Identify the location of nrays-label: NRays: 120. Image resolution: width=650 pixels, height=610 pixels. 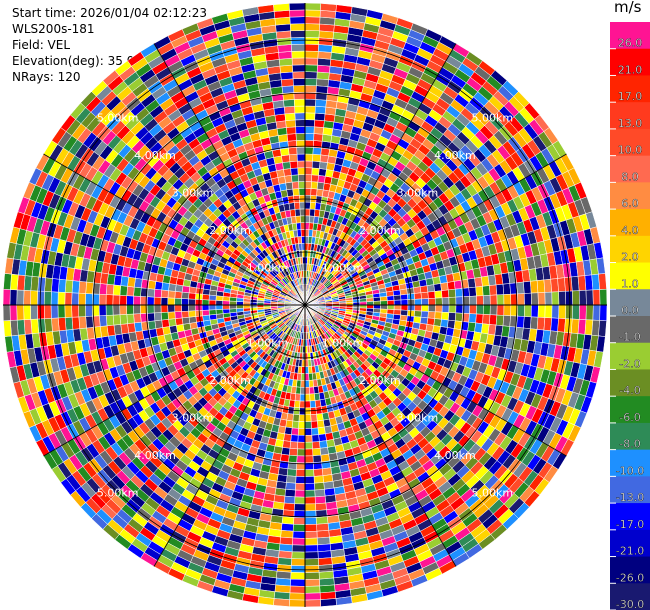
(46, 77).